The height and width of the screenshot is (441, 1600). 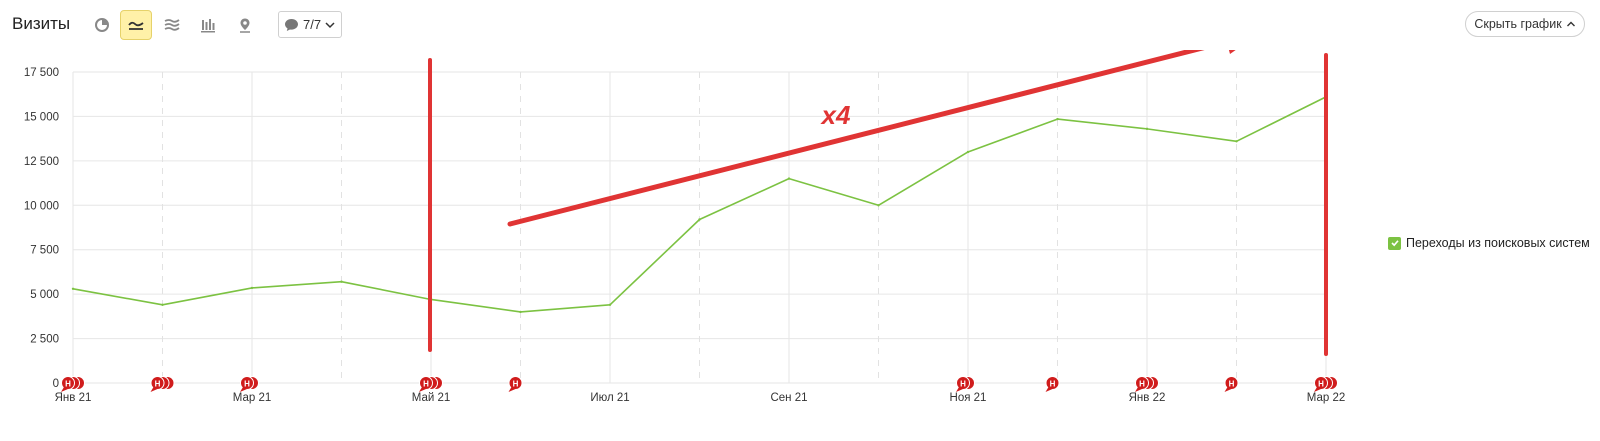 I want to click on chevron-down-icon, so click(x=330, y=24).